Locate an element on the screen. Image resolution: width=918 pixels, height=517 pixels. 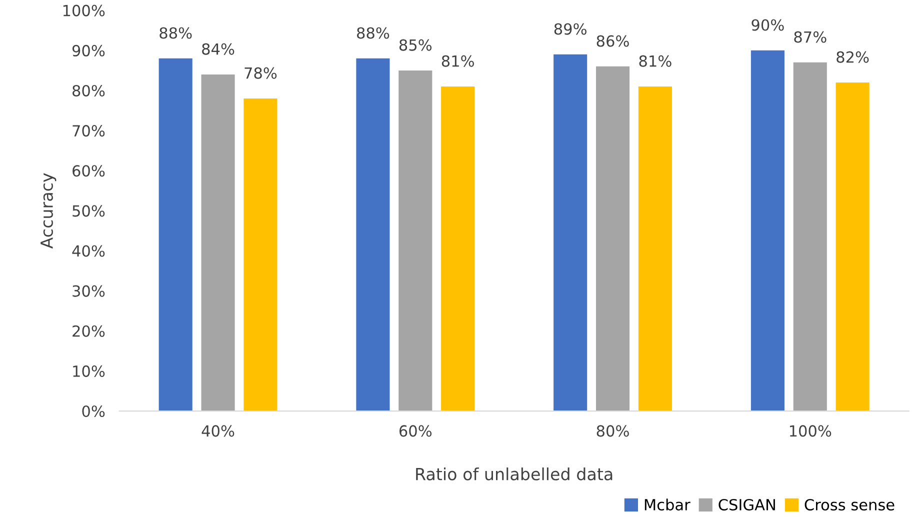
x-tick-label: 40% is located at coordinates (218, 431).